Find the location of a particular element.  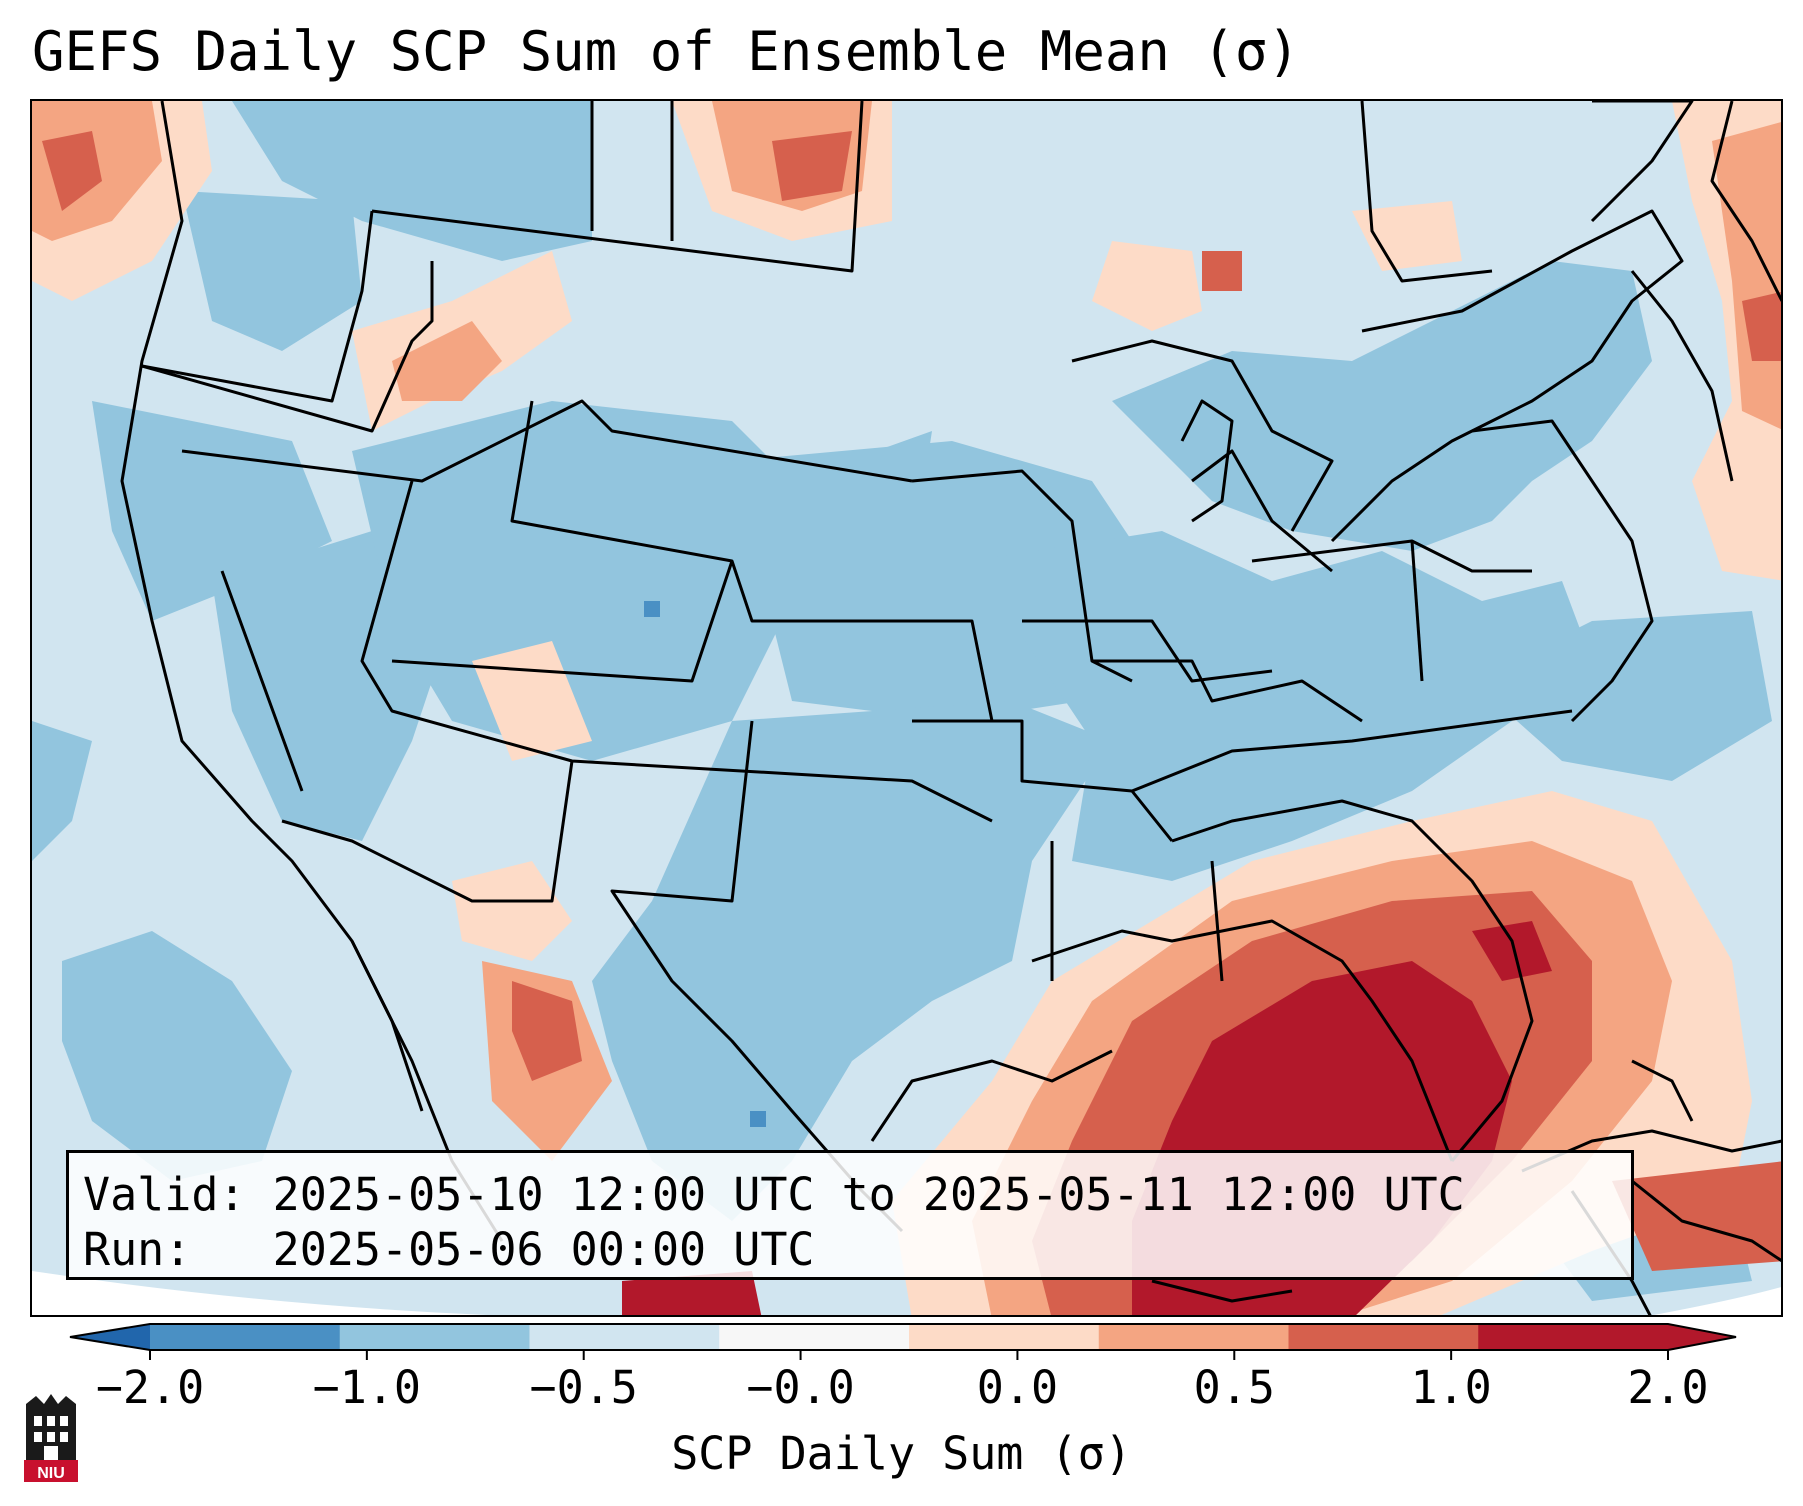

valid-label: Valid: is located at coordinates (164, 1194).